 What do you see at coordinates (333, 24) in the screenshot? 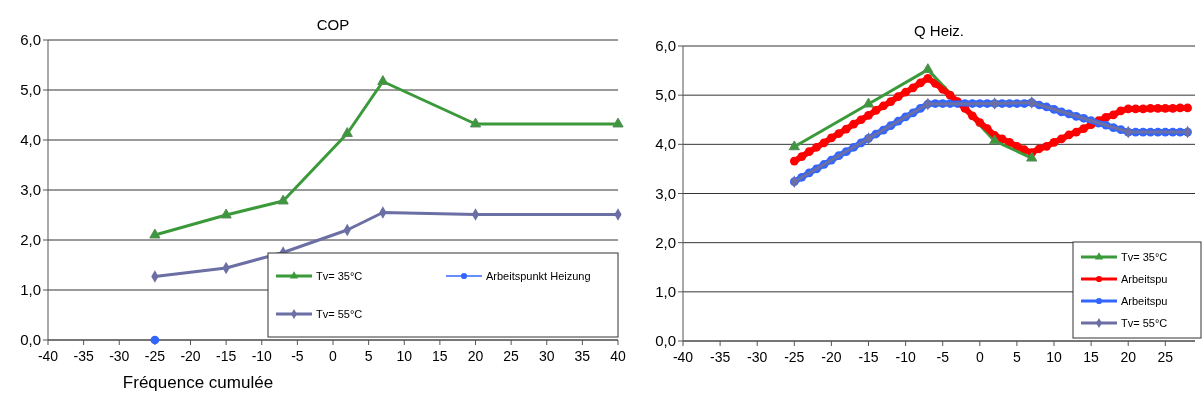
I see `chart-title: COP` at bounding box center [333, 24].